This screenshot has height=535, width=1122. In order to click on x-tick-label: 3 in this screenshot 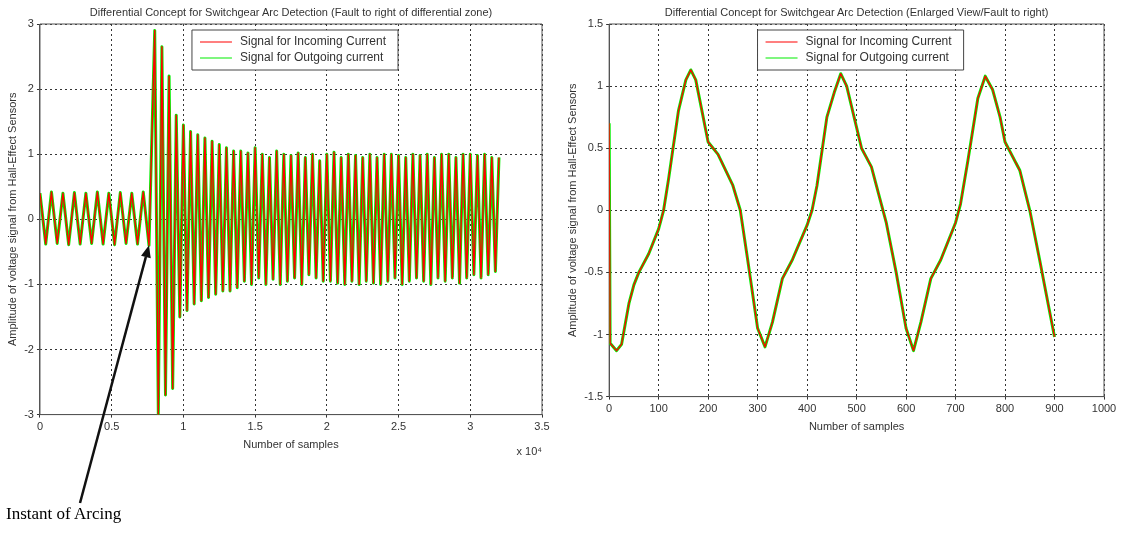, I will do `click(470, 426)`.